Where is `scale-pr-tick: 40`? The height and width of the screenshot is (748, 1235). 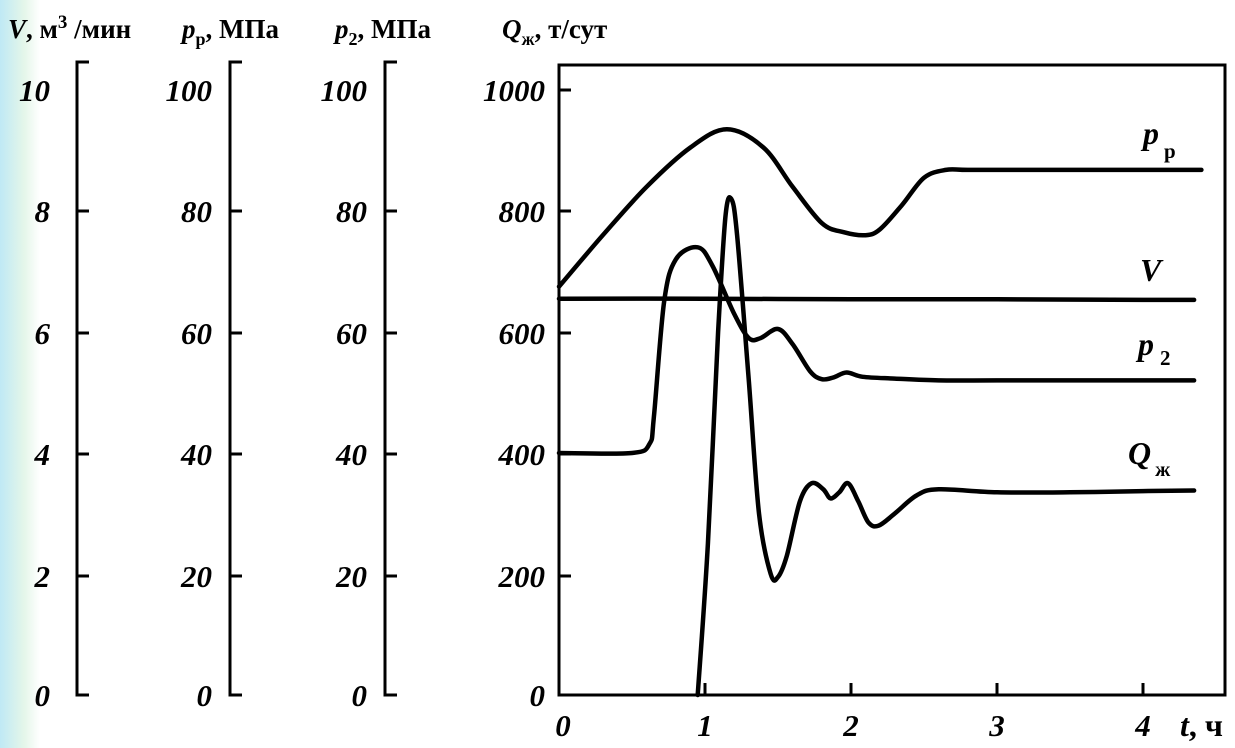 scale-pr-tick: 40 is located at coordinates (196, 454).